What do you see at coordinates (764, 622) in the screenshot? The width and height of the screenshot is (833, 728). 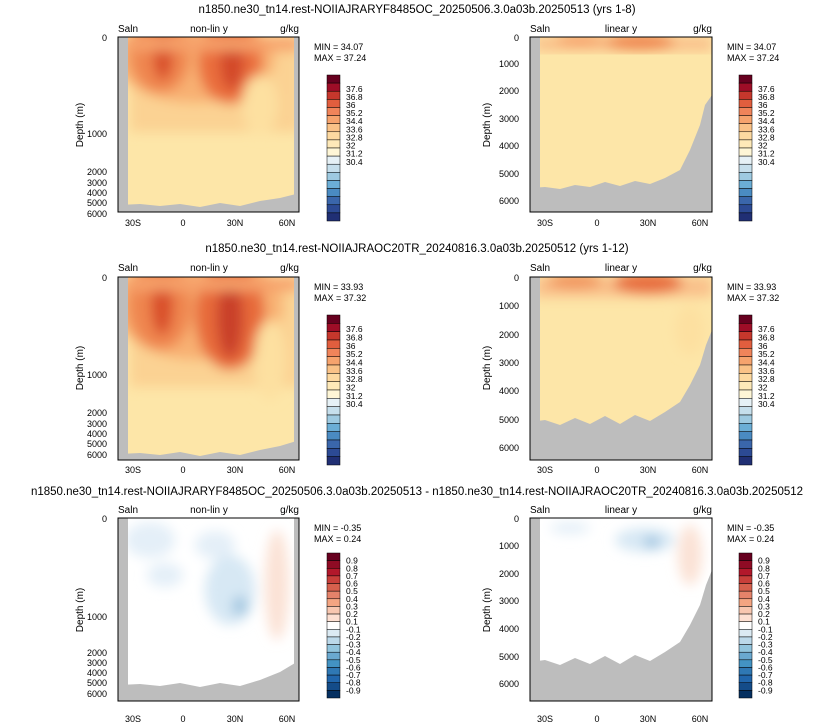 I see `colorbar-label: 0.1` at bounding box center [764, 622].